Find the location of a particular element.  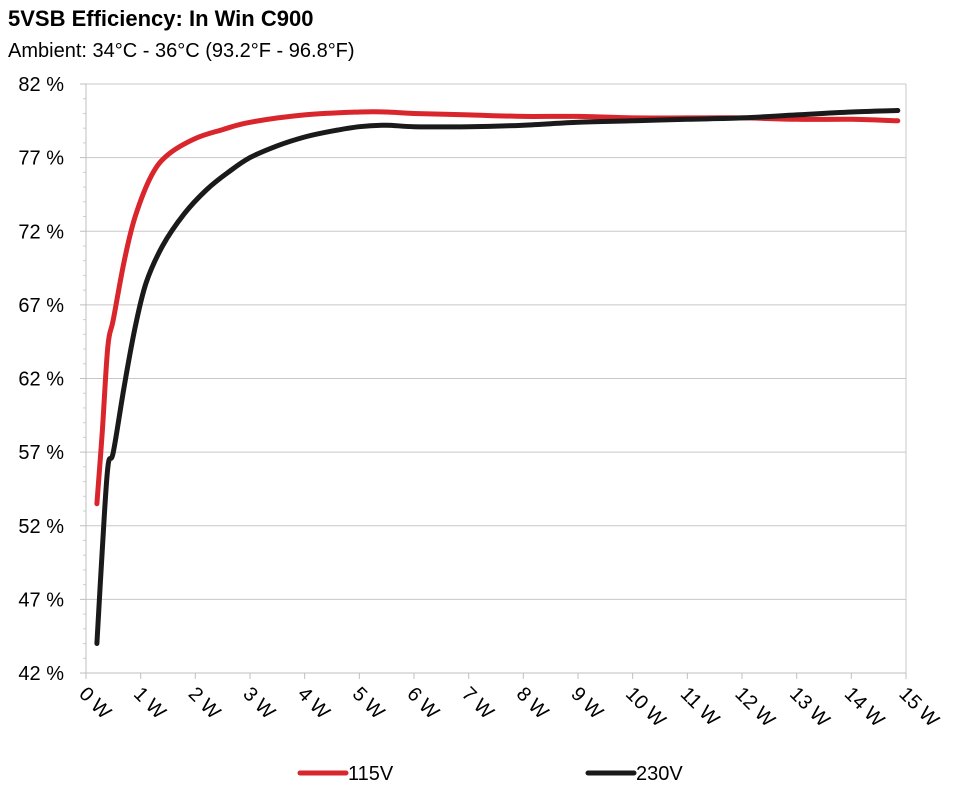

y-tick-label: 62 % is located at coordinates (41, 380).